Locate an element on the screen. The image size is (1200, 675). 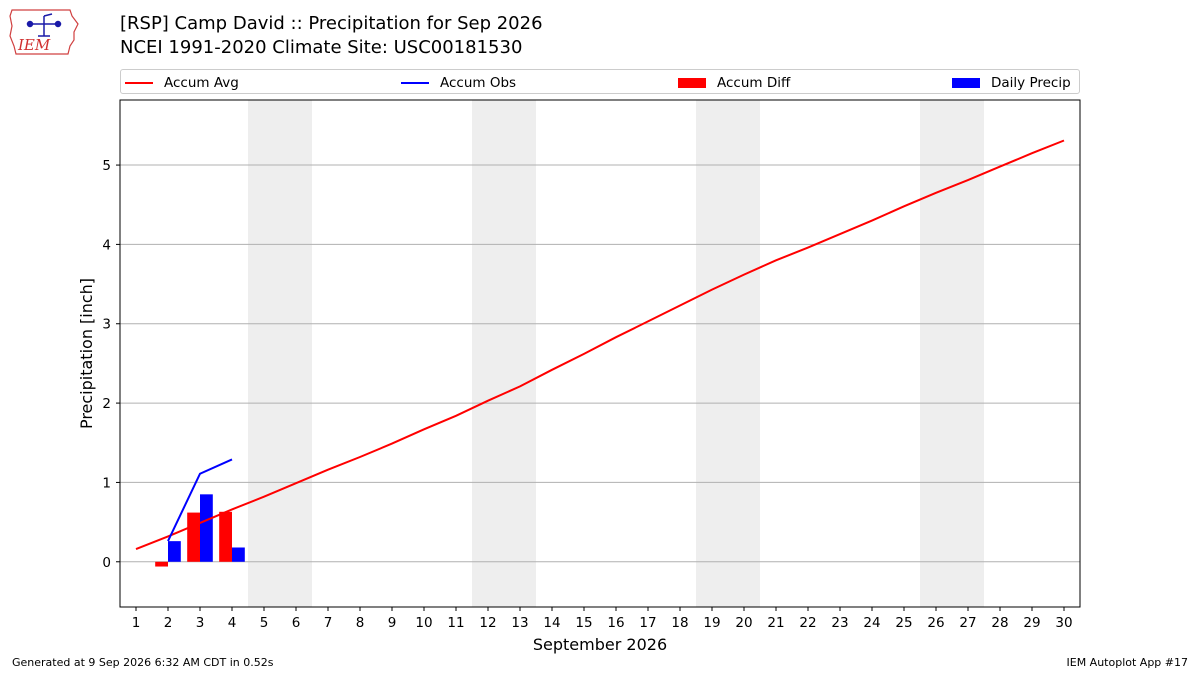
x-tick-label: 9 is located at coordinates (392, 623).